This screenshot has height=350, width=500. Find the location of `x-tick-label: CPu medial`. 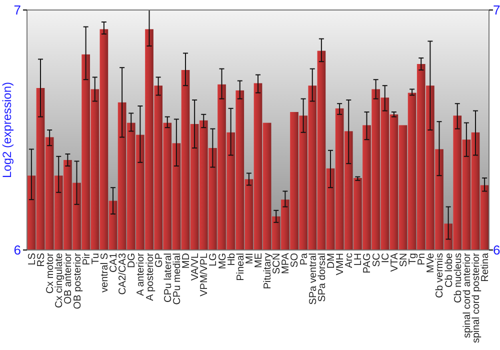

x-tick-label: CPu medial is located at coordinates (177, 279).